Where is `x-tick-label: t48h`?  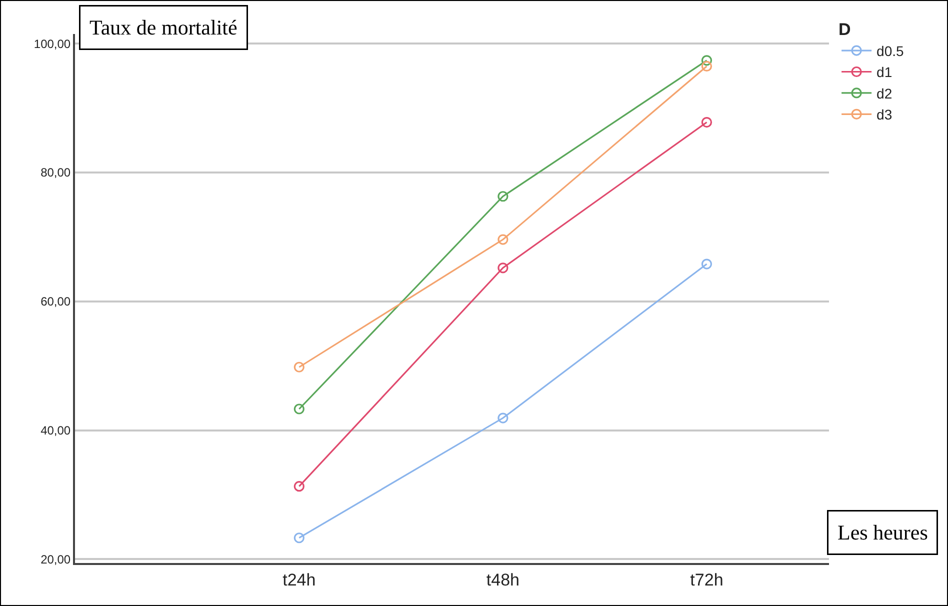 x-tick-label: t48h is located at coordinates (503, 580).